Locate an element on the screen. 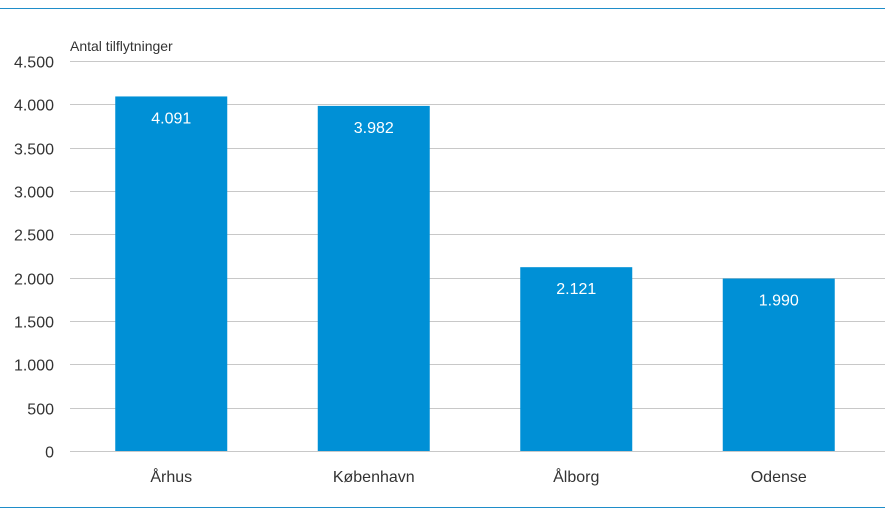 Image resolution: width=885 pixels, height=515 pixels. bottom-border-line is located at coordinates (442, 507).